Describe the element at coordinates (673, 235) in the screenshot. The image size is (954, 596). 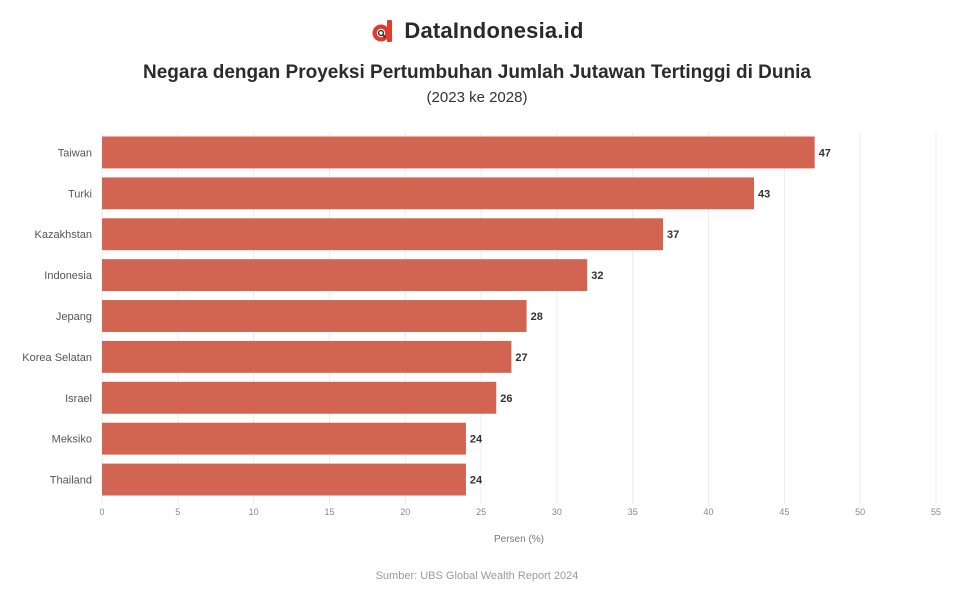
I see `data-label: 37` at that location.